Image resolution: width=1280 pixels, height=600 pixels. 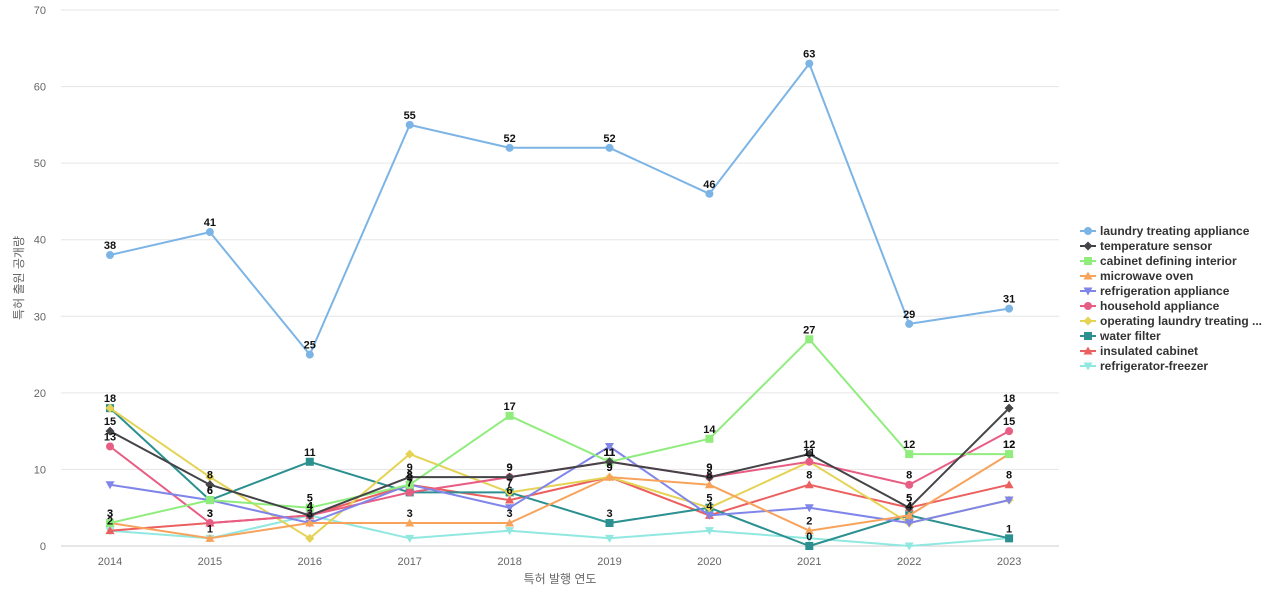 I want to click on legend-item: refrigeration appliance, so click(x=1155, y=291).